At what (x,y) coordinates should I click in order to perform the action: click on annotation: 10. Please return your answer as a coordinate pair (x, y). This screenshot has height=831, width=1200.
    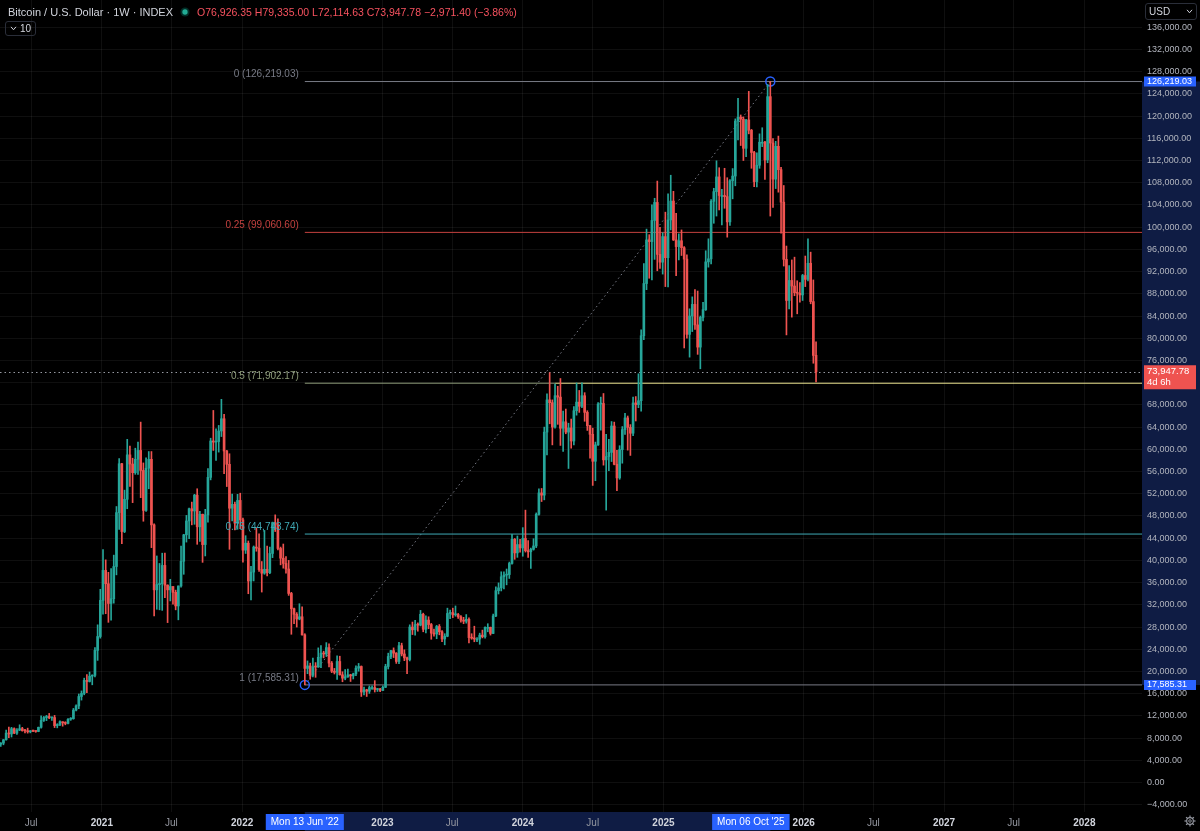
    Looking at the image, I should click on (26, 28).